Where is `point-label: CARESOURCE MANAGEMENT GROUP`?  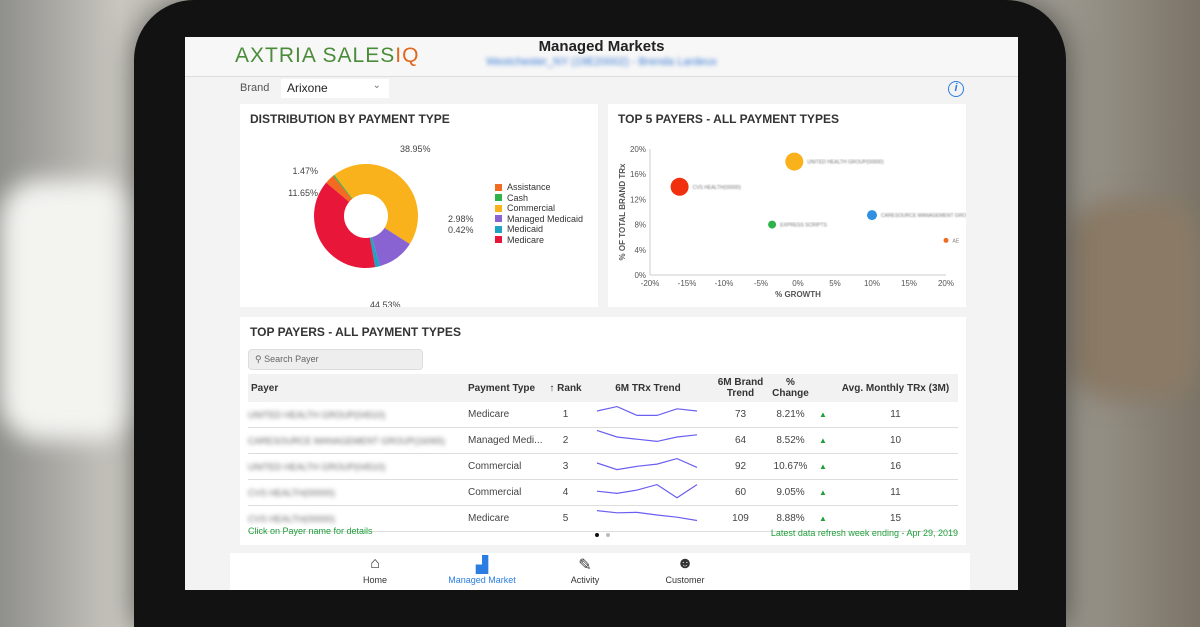
point-label: CARESOURCE MANAGEMENT GROUP is located at coordinates (923, 216).